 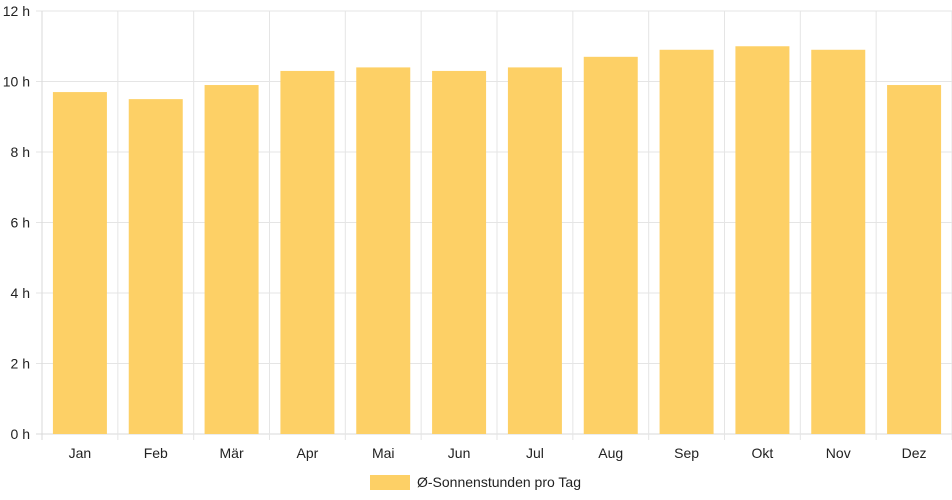 I want to click on y-tick-label: 12 h, so click(x=16, y=11).